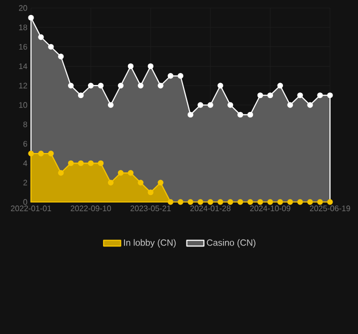 This screenshot has width=358, height=334. I want to click on y-tick-label: 14, so click(23, 66).